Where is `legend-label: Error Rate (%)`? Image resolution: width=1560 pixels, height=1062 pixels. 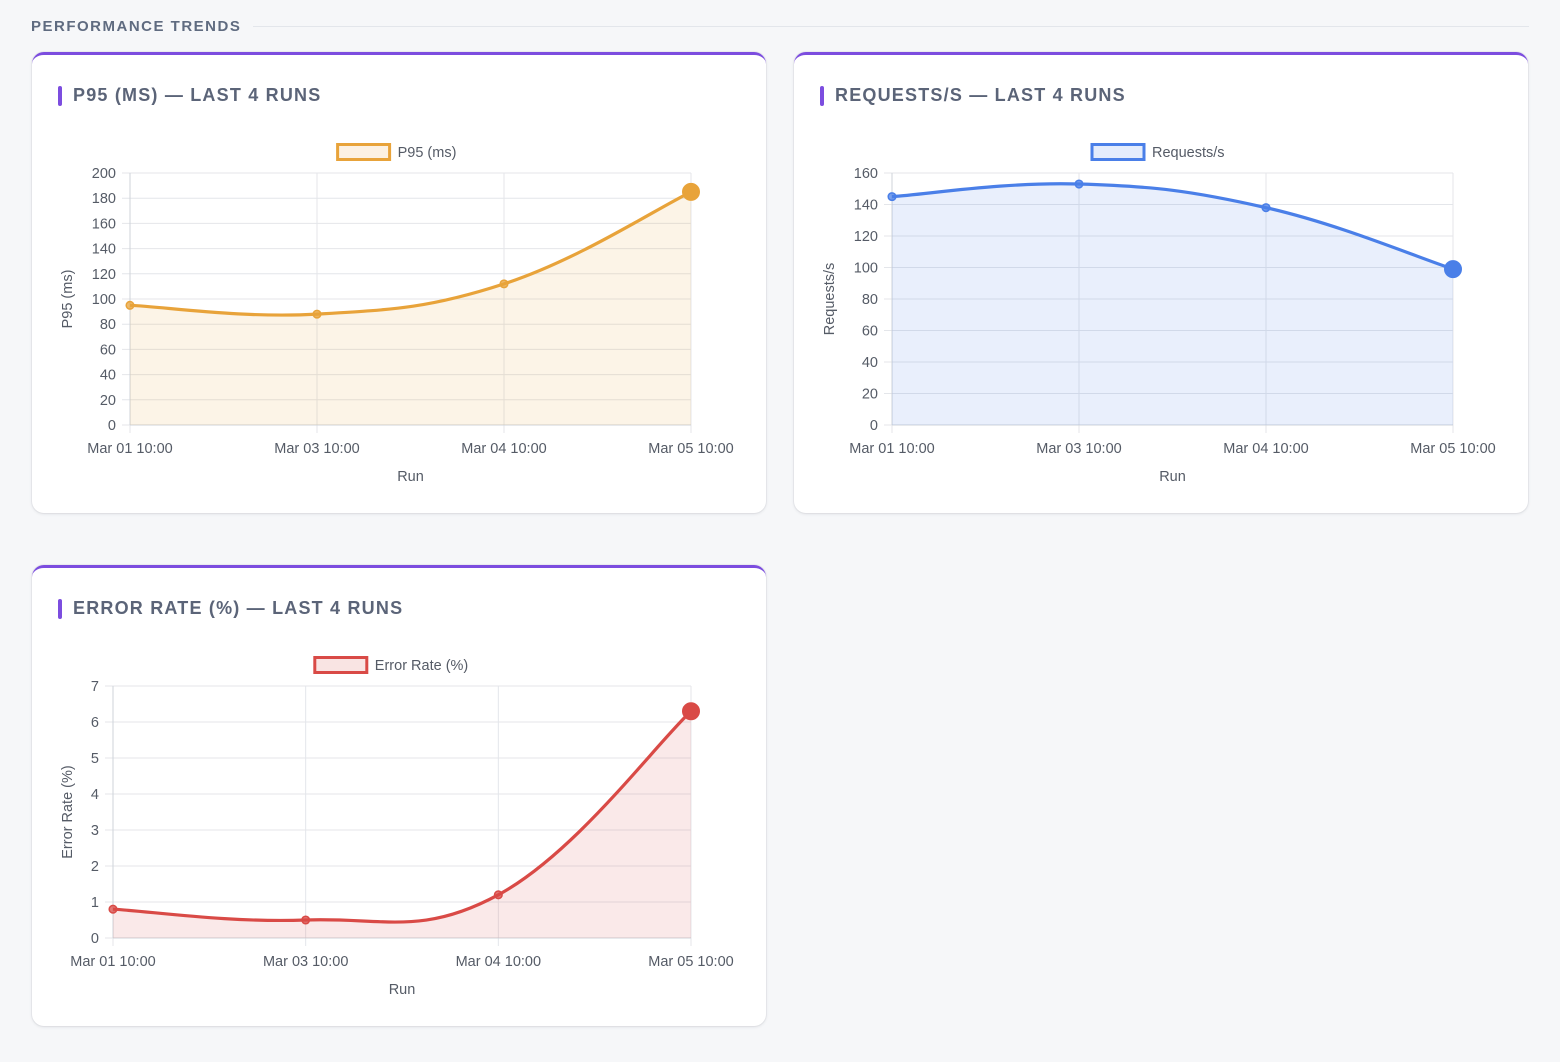 legend-label: Error Rate (%) is located at coordinates (421, 666).